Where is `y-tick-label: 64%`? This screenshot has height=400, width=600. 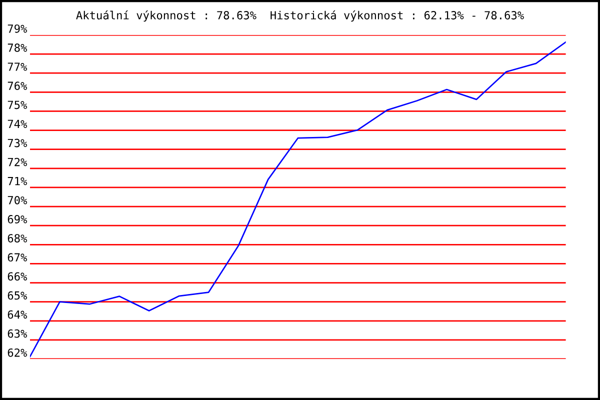 y-tick-label: 64% is located at coordinates (18, 314).